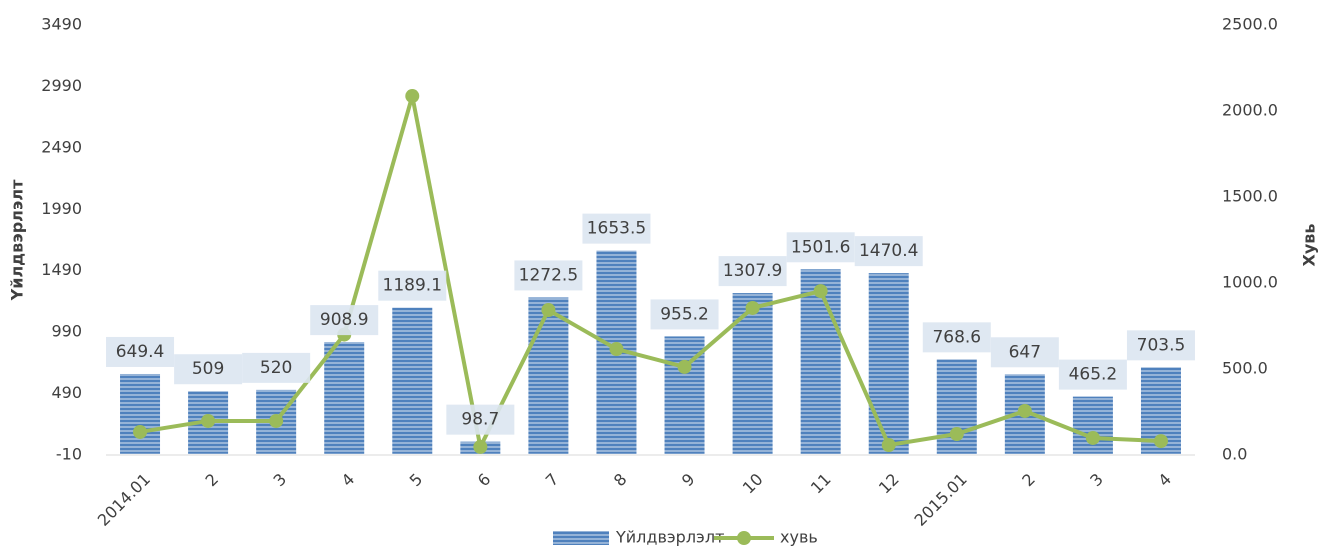 Image resolution: width=1324 pixels, height=550 pixels. Describe the element at coordinates (61, 24) in the screenshot. I see `y-tick-label: 3490` at that location.